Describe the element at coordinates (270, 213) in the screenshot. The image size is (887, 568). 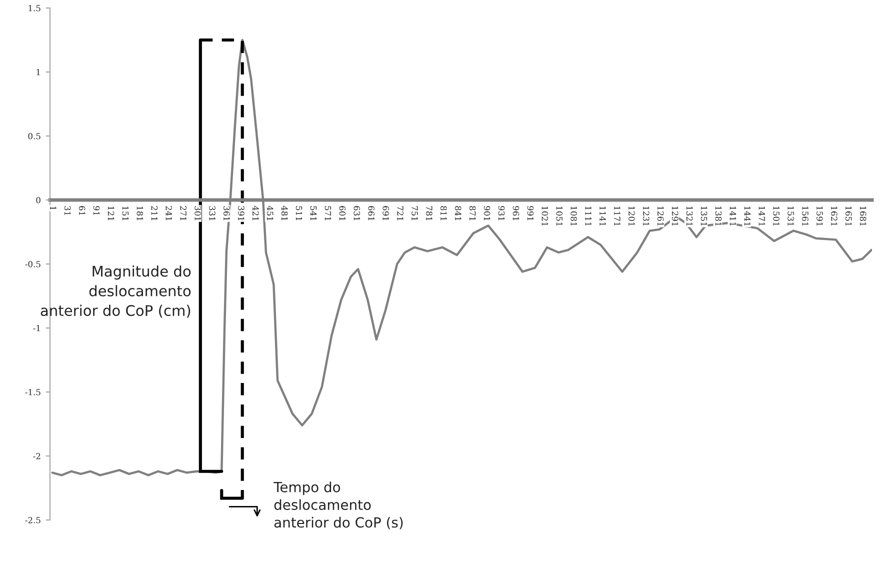
I see `x-tick-label: 451` at that location.